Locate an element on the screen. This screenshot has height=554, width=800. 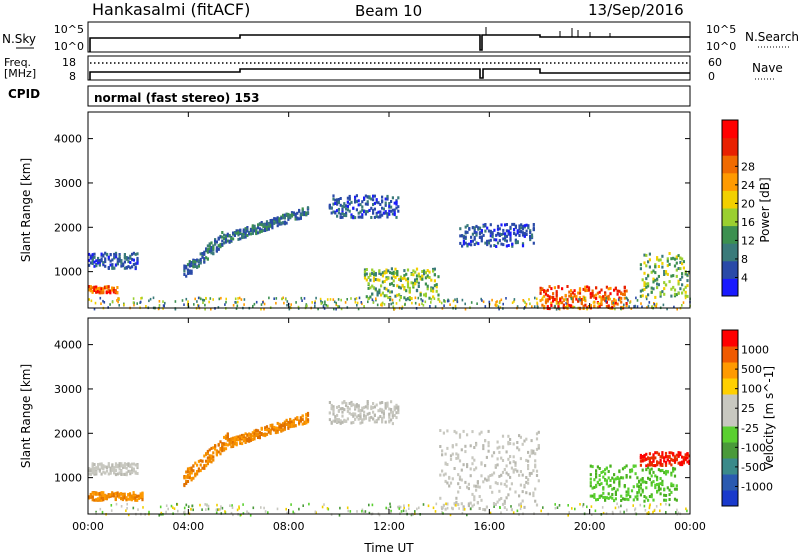
power-colorbar-segment is located at coordinates (730, 181).